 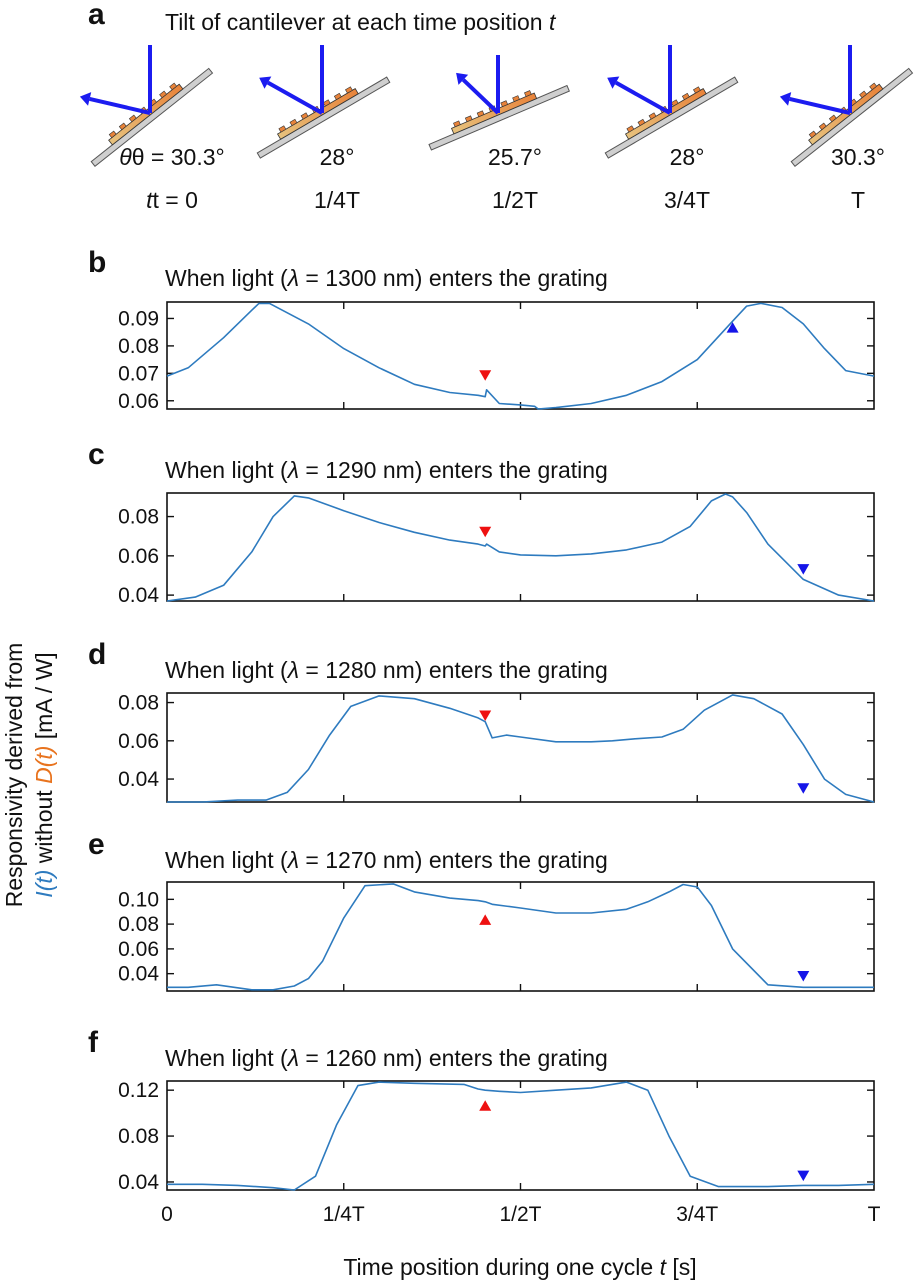 What do you see at coordinates (14, 775) in the screenshot?
I see `y-axis-label-line1: Responsivity derived from` at bounding box center [14, 775].